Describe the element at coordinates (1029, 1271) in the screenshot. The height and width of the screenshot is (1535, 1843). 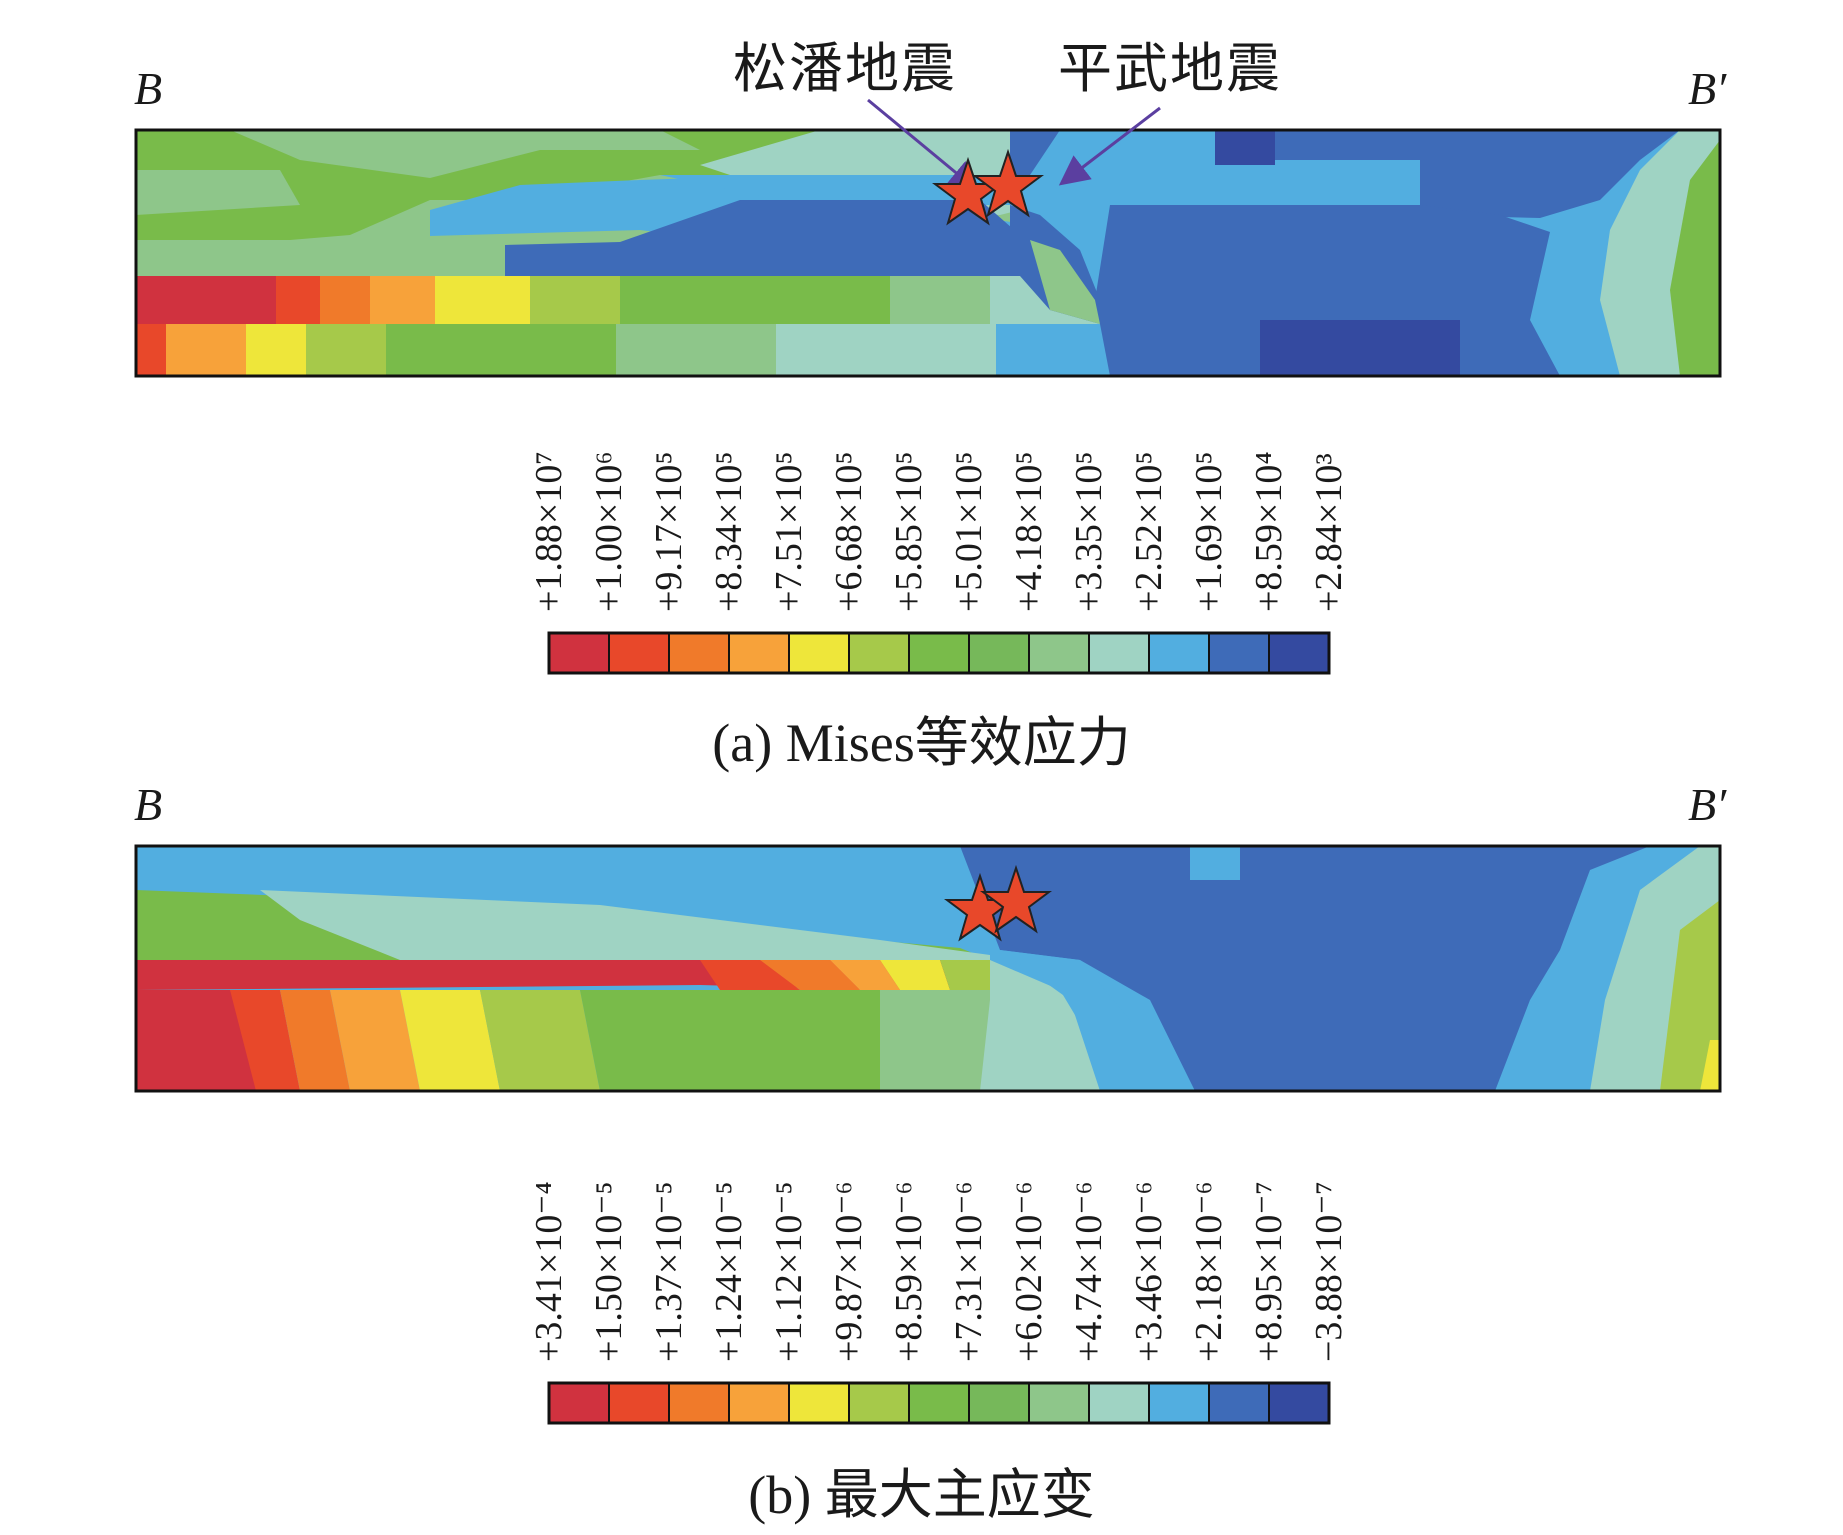
I see `legend-tick-label: +6.02×10⁻⁶` at that location.